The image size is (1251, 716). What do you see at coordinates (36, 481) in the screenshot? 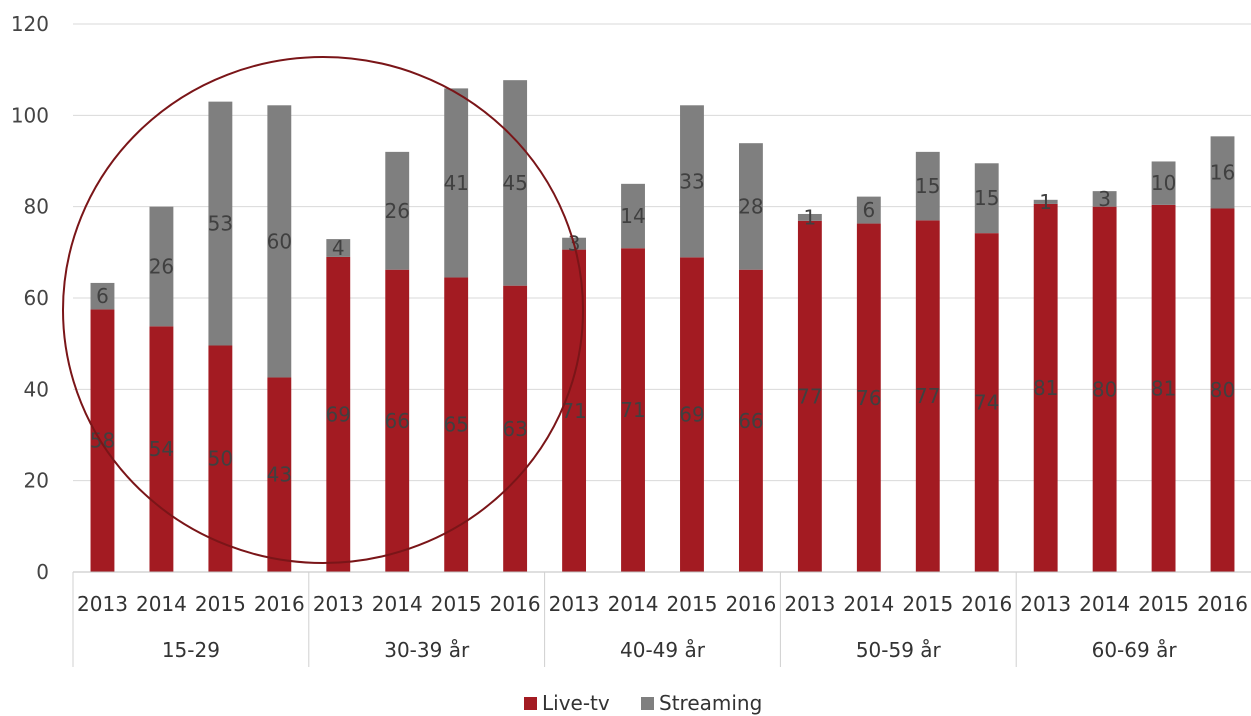
I see `y-tick-label: 20` at bounding box center [36, 481].